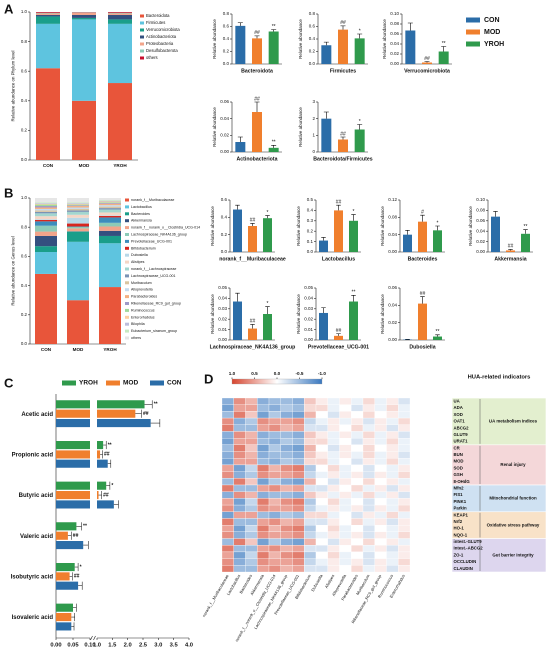  Describe the element at coordinates (232, 373) in the screenshot. I see `colorbar-label: 1.0` at that location.